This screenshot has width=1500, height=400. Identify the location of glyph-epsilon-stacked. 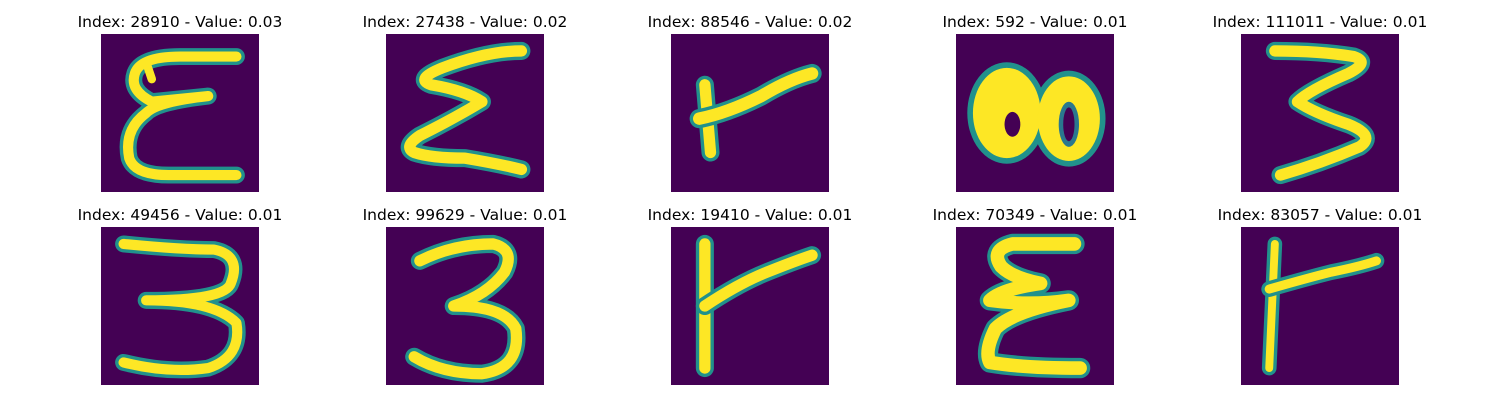
(180, 113).